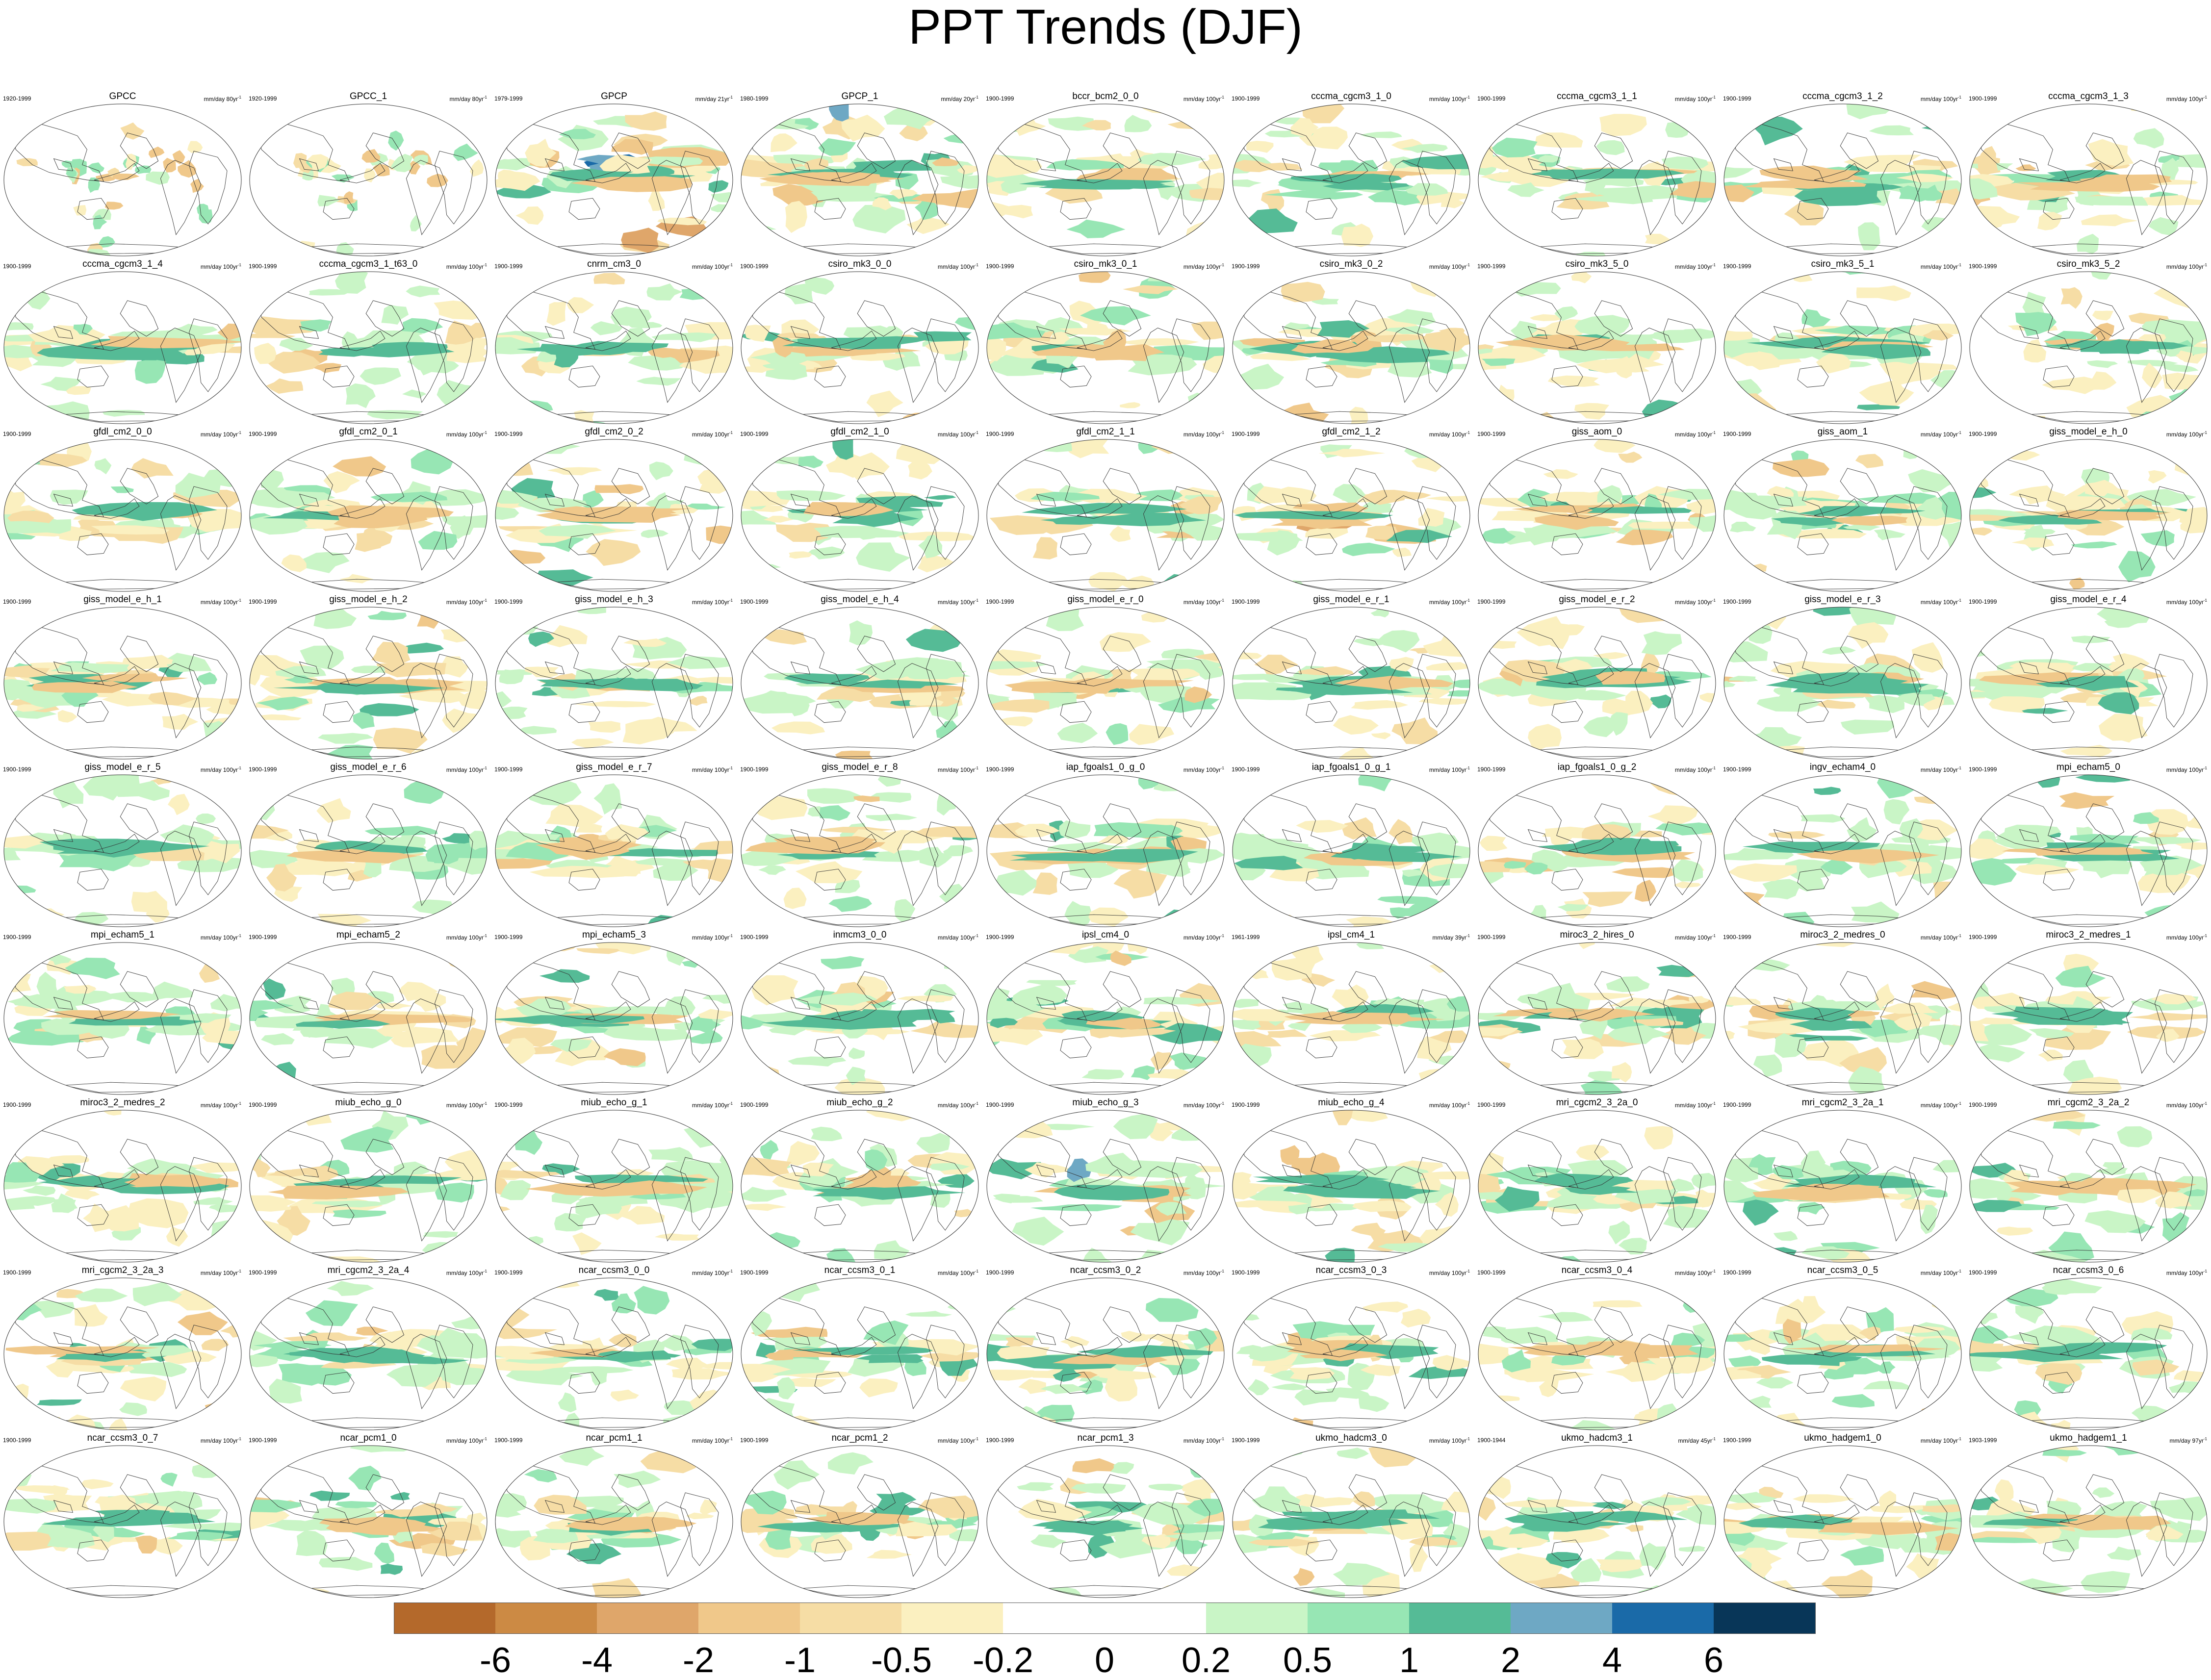 The image size is (2211, 1680). What do you see at coordinates (754, 98) in the screenshot?
I see `panel-period: 1980-1999` at bounding box center [754, 98].